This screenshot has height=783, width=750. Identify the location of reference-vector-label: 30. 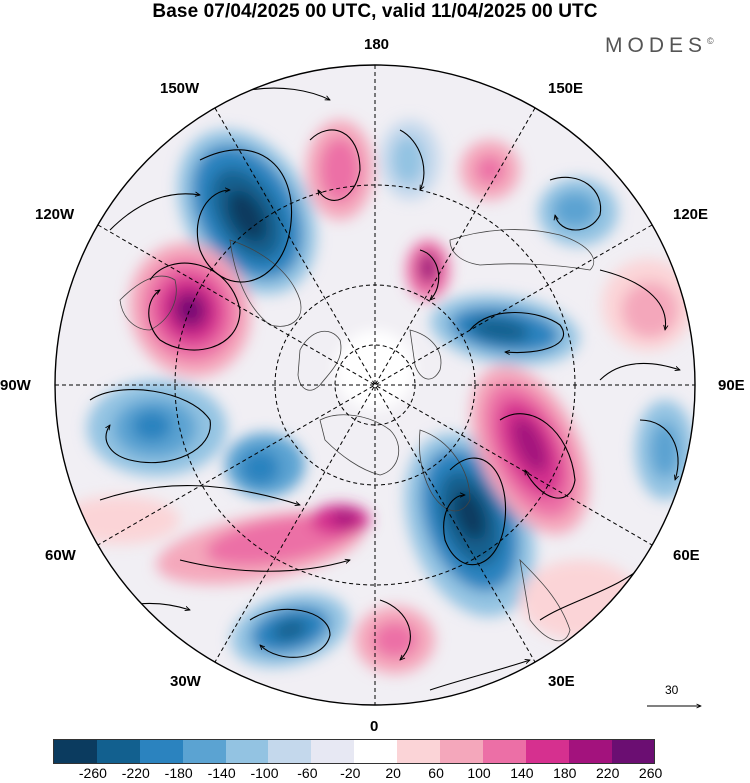
(672, 690).